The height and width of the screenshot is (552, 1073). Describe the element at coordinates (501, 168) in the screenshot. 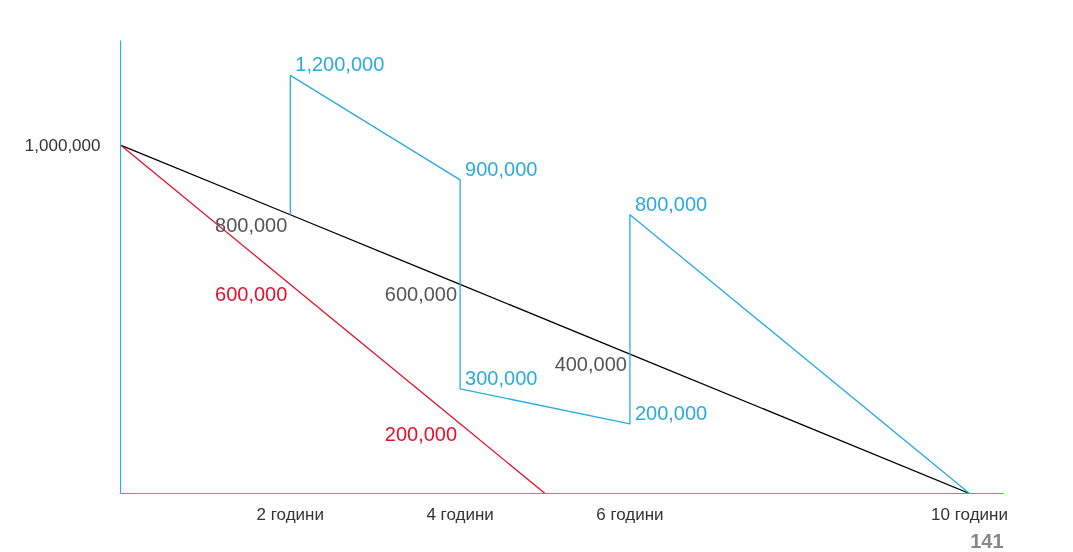

I see `data-label: 900,000` at that location.